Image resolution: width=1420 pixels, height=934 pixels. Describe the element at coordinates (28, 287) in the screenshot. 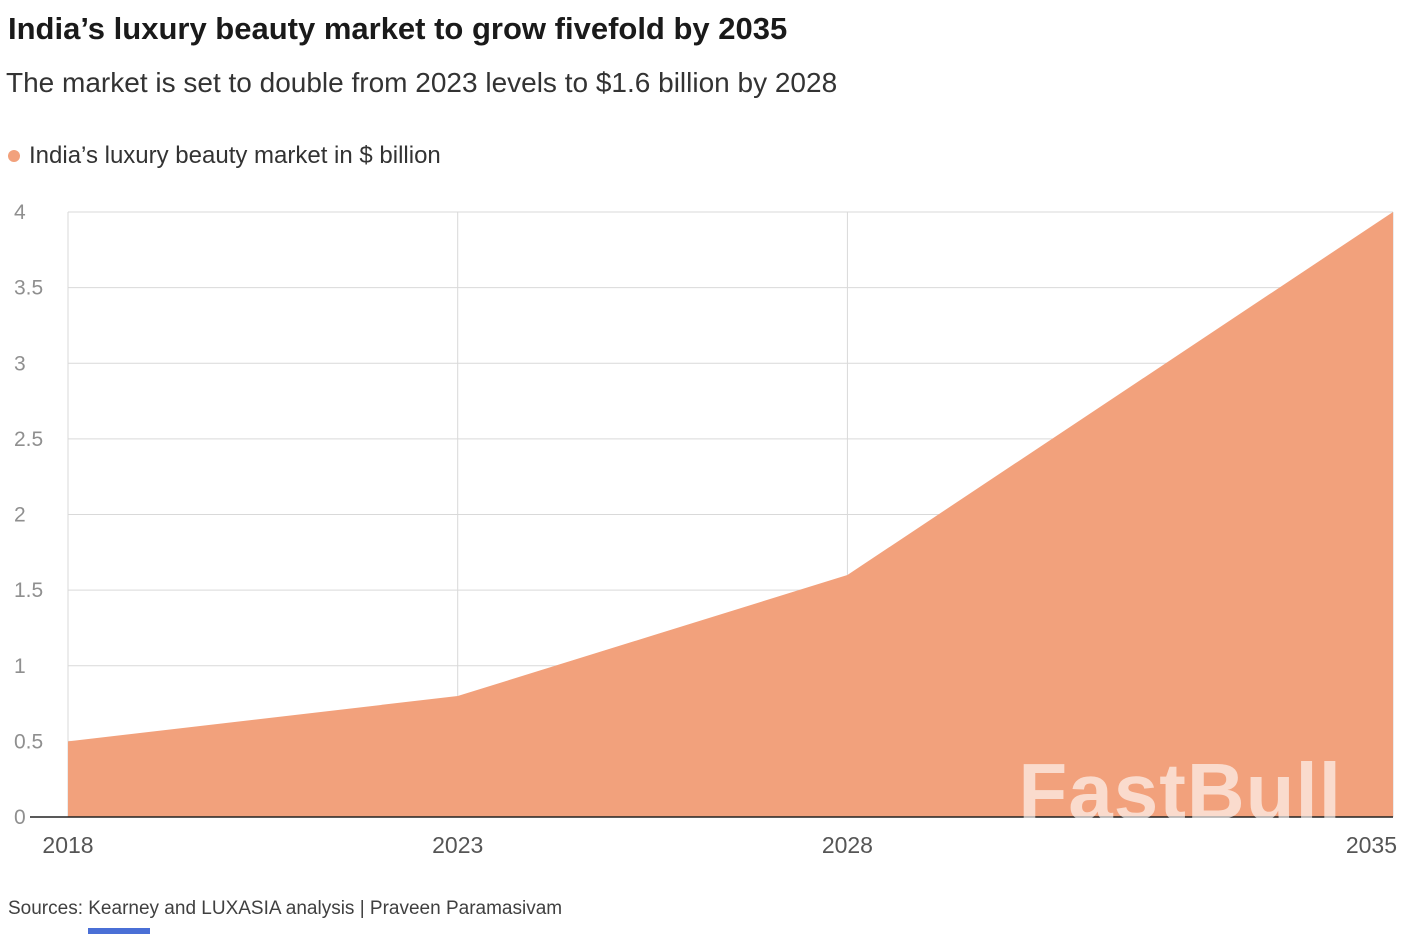

I see `svg-text: 3.5` at that location.